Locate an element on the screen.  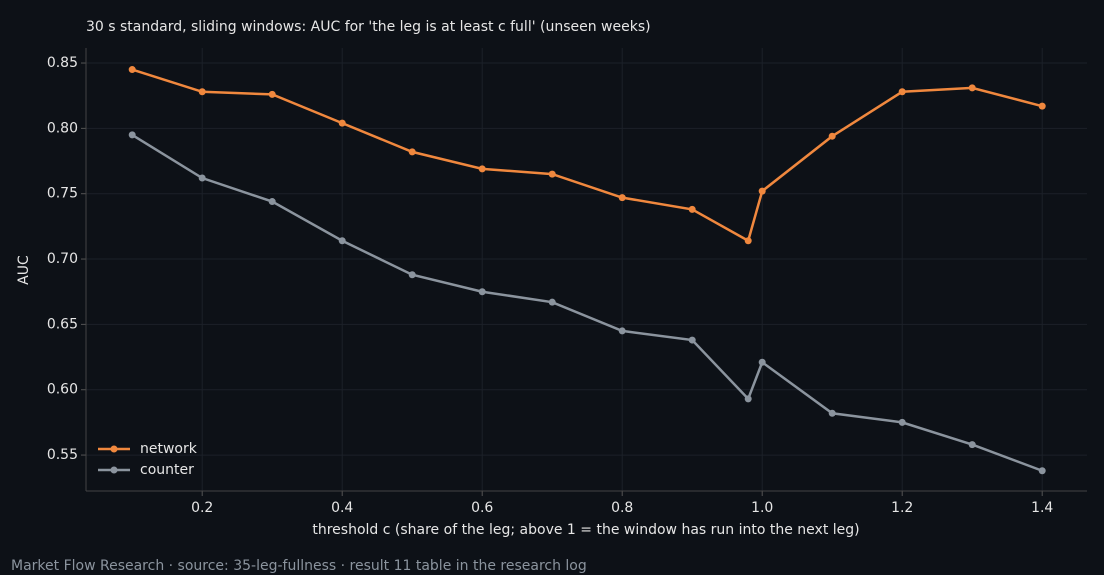
x-tick-label: 1.4 is located at coordinates (1042, 508).